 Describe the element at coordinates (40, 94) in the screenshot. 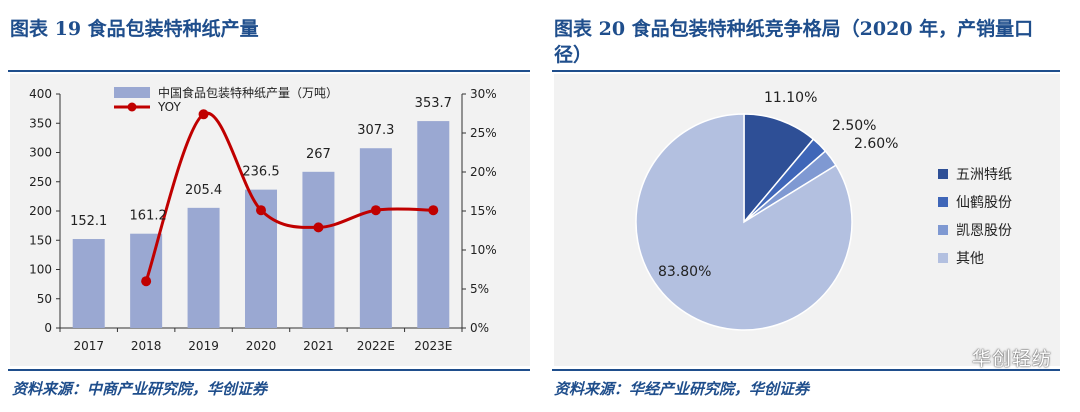

I see `left-tick-label: 400` at that location.